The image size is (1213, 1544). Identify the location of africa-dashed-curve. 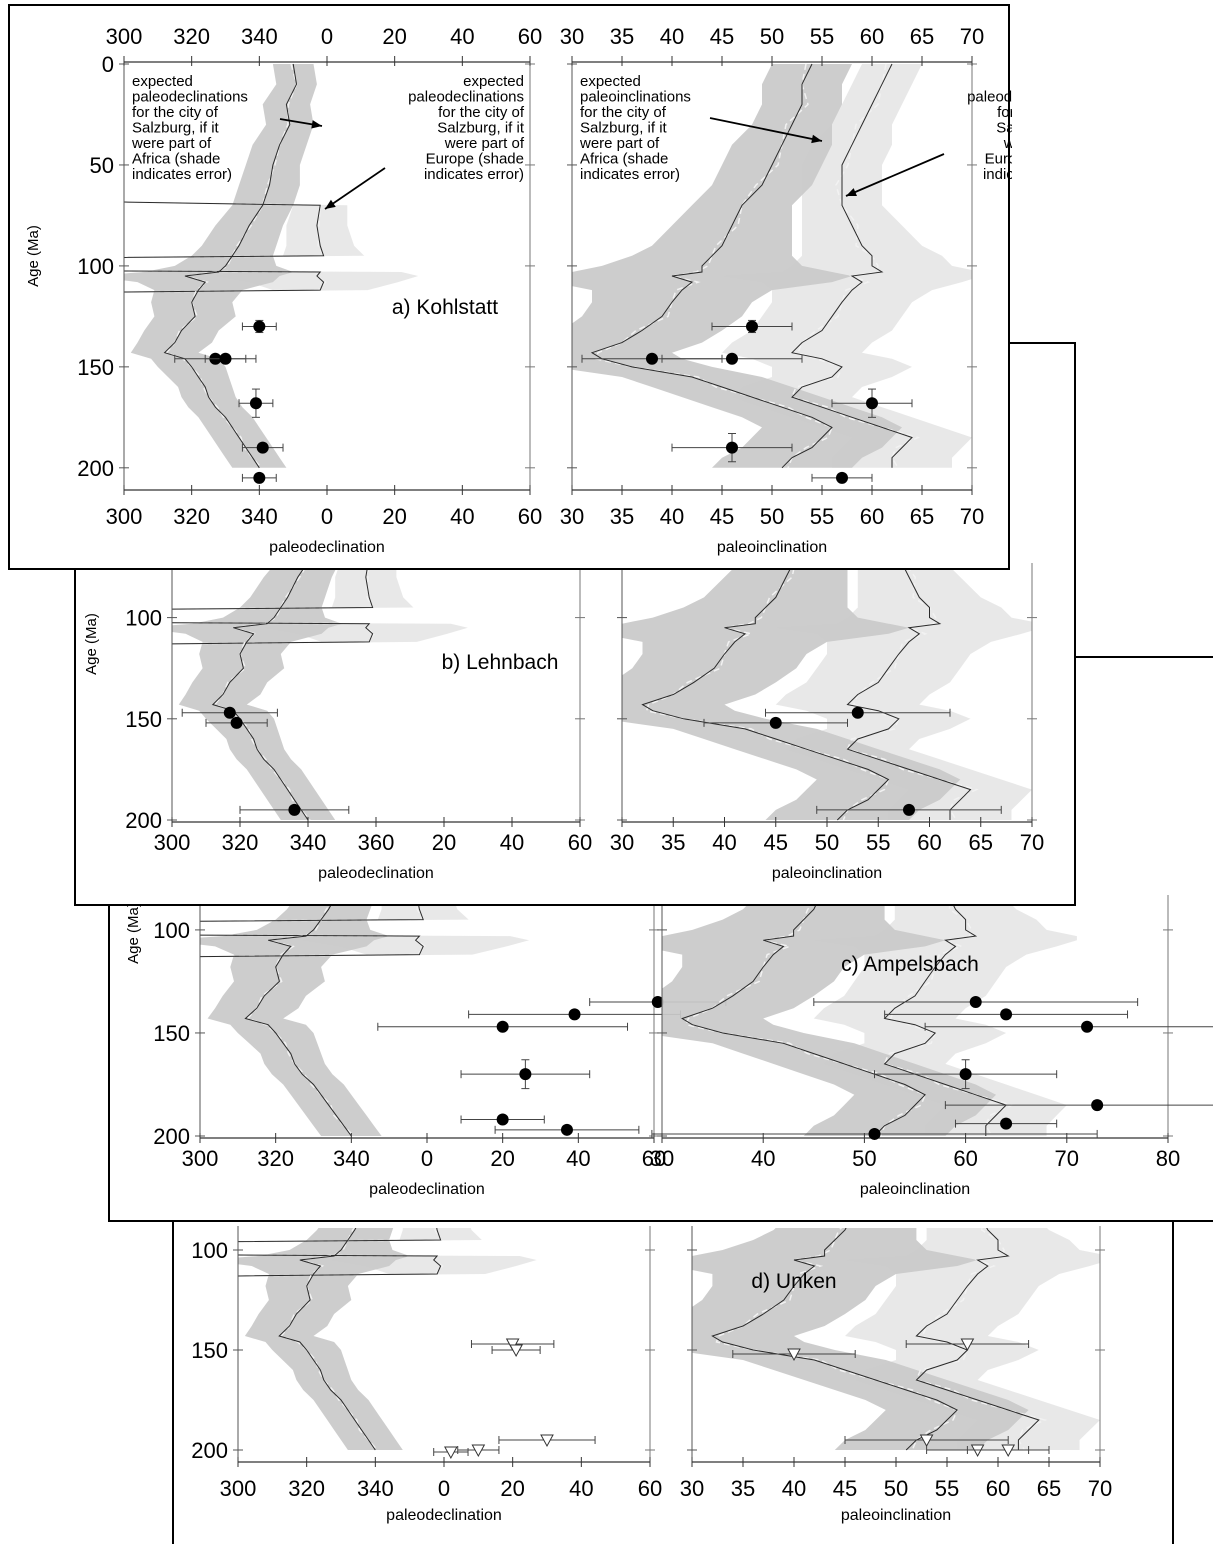
(714, 266).